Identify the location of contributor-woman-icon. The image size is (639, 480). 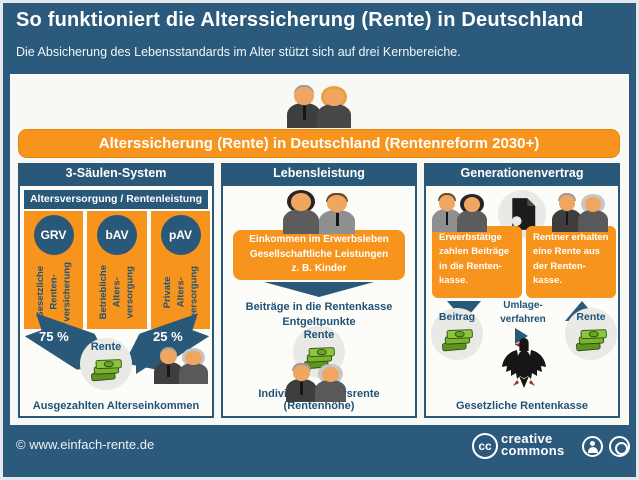
(472, 213).